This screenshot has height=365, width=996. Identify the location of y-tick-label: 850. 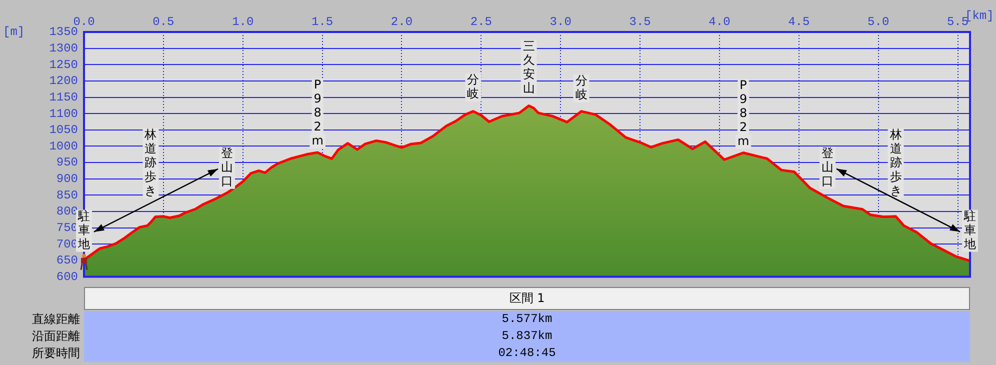
(67, 195).